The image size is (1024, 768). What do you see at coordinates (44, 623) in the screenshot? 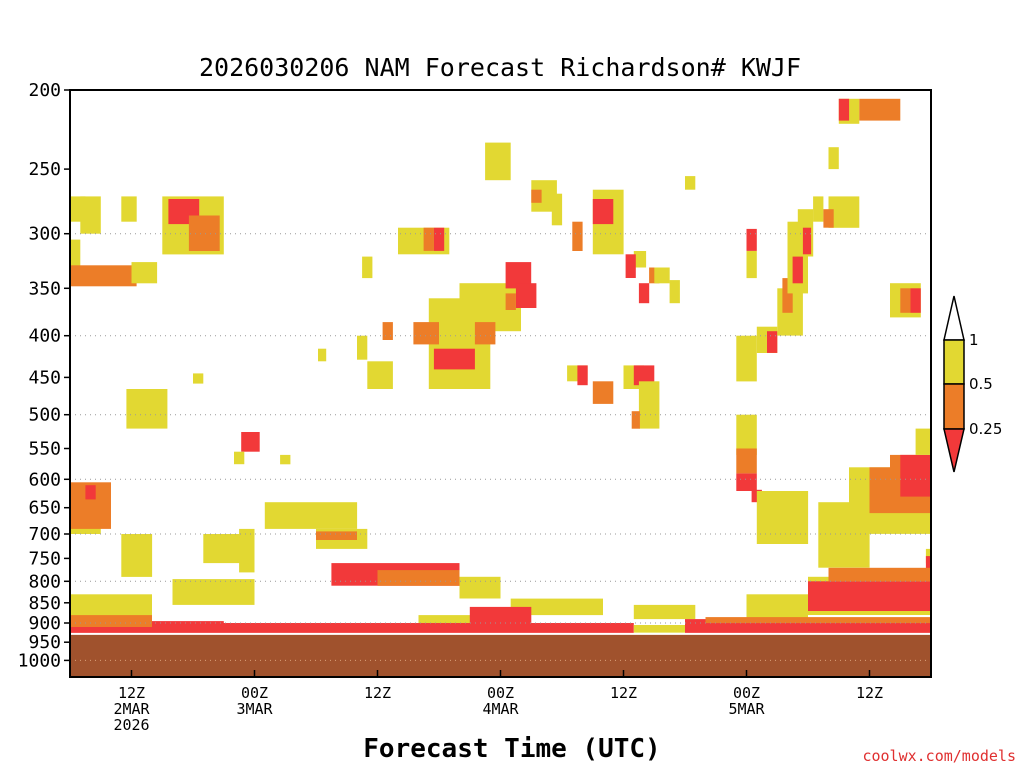
I see `y-tick-label-900: 900` at bounding box center [44, 623].